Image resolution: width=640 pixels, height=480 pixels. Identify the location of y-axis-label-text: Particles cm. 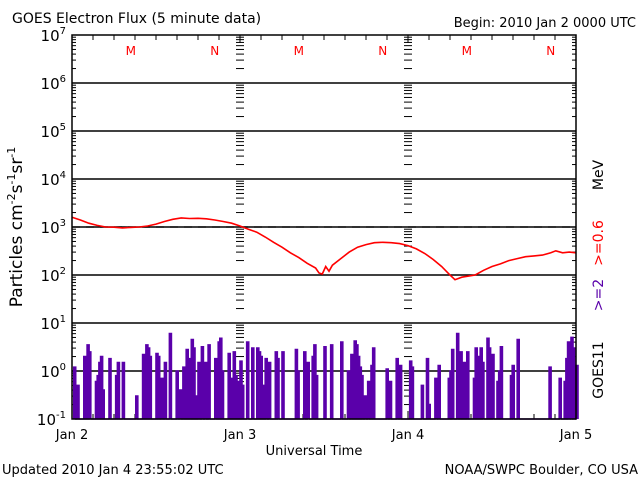
(17, 255).